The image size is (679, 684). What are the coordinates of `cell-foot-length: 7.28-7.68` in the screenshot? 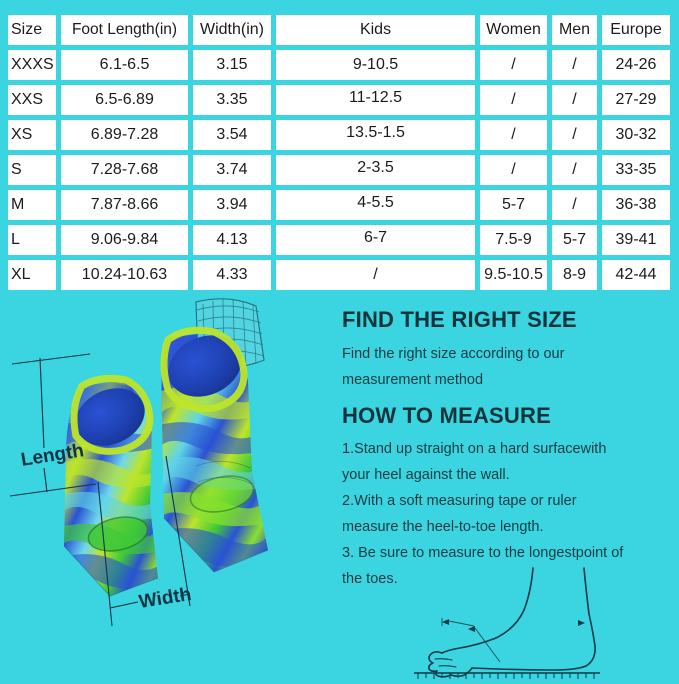 It's located at (124, 170).